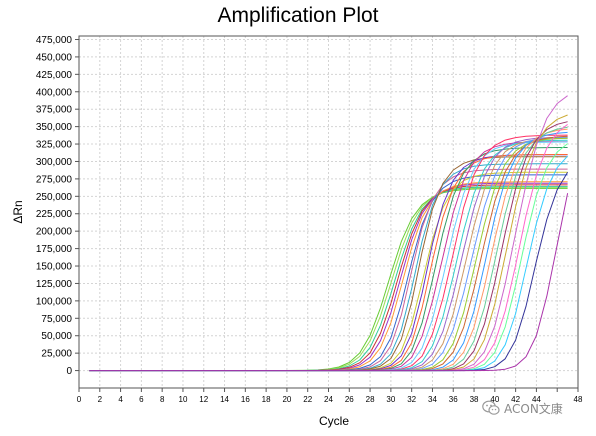 This screenshot has width=596, height=436. Describe the element at coordinates (370, 399) in the screenshot. I see `x-tick-label: 28` at that location.